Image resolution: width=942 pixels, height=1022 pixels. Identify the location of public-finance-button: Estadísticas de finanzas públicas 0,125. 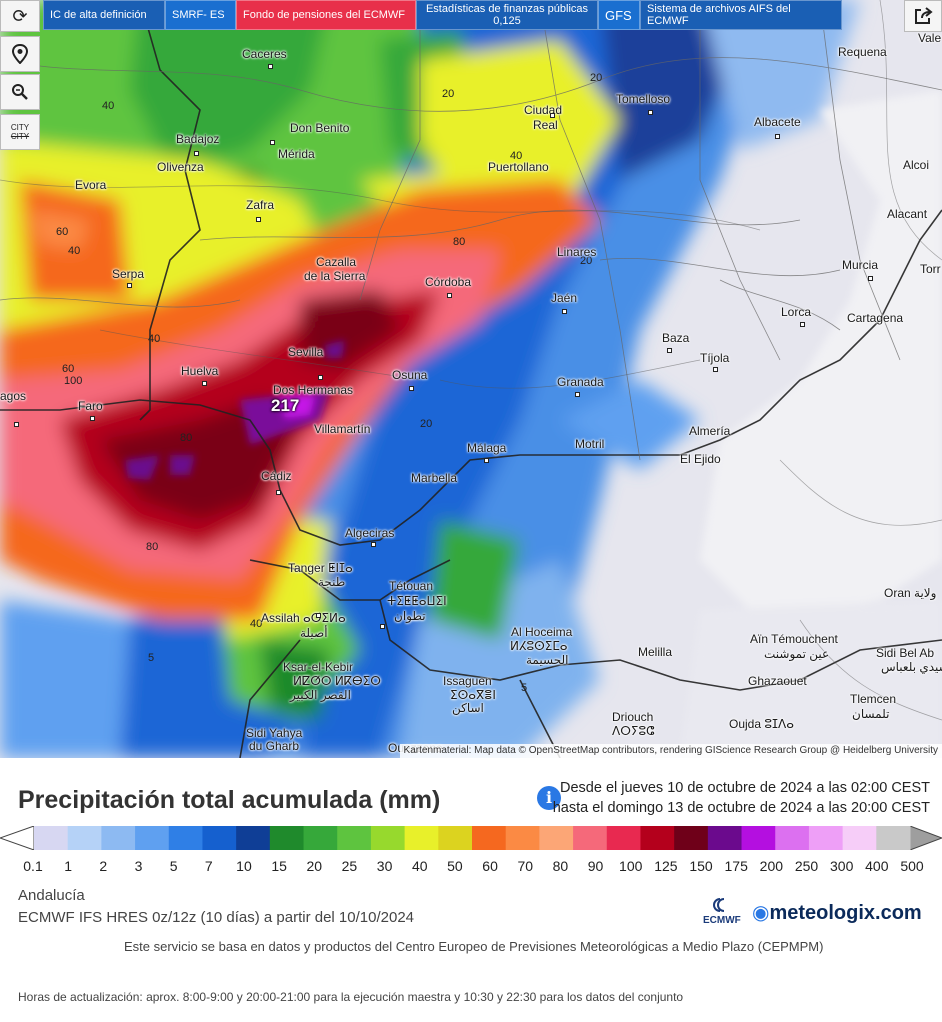
(507, 15).